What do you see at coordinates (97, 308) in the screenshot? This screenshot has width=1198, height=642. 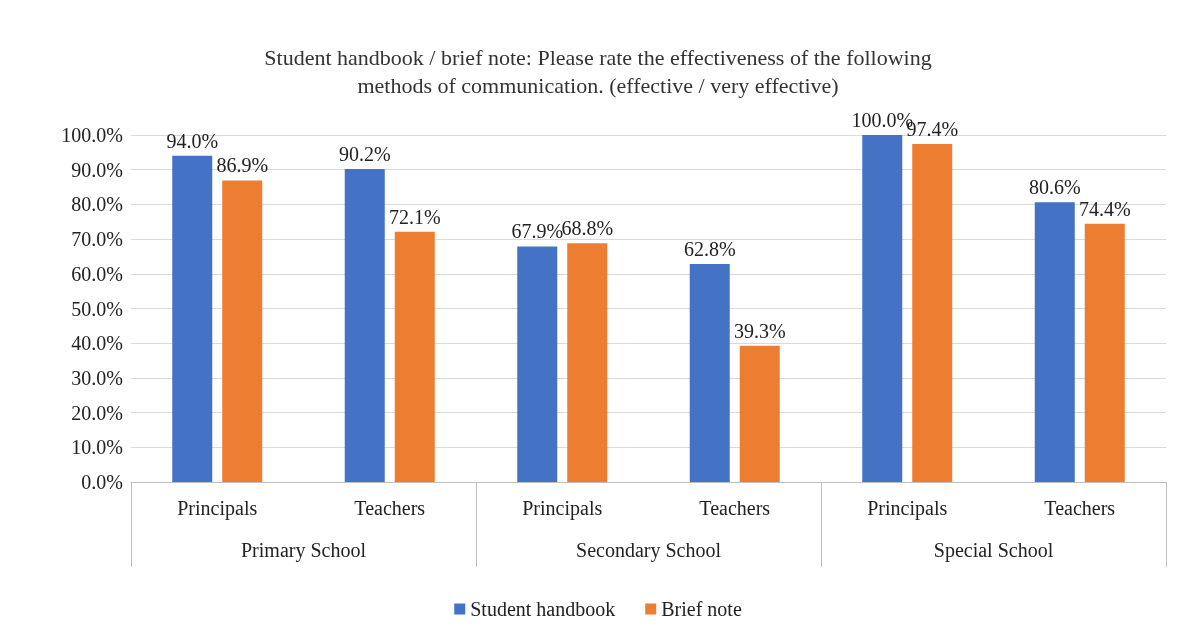 I see `y-tick-label: 50.0%` at bounding box center [97, 308].